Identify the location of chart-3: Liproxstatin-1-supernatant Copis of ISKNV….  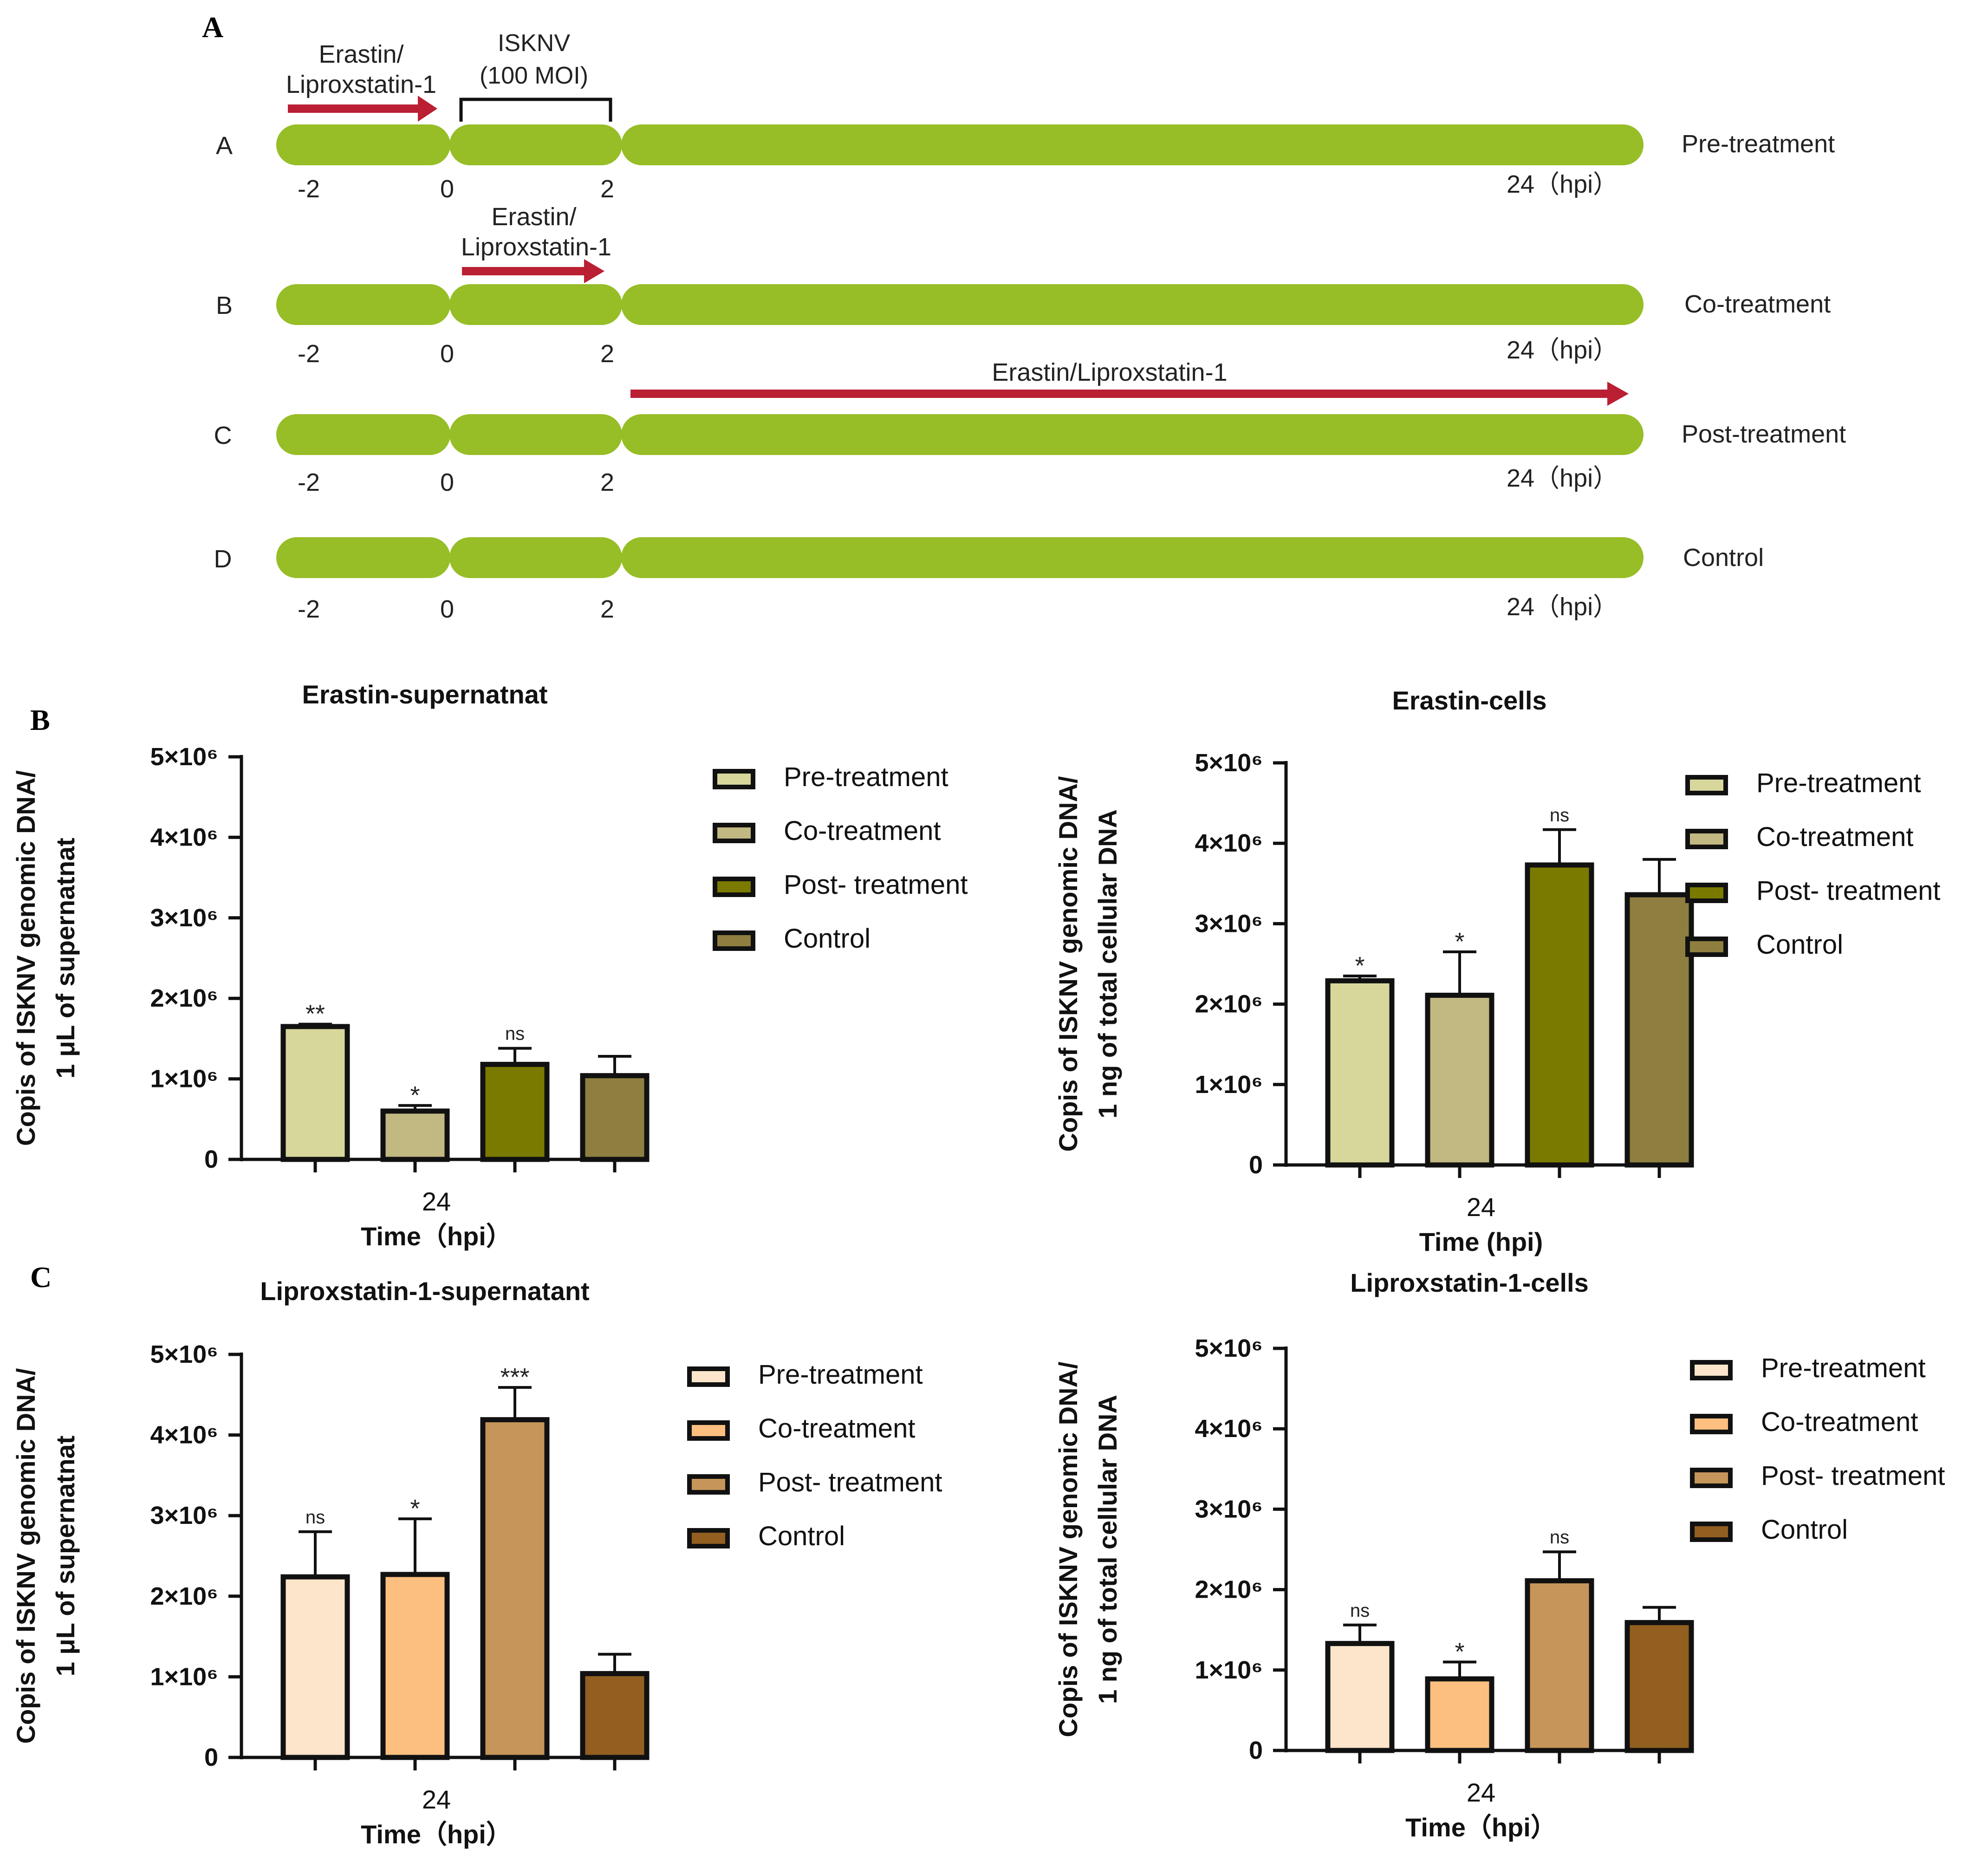
(476, 1562).